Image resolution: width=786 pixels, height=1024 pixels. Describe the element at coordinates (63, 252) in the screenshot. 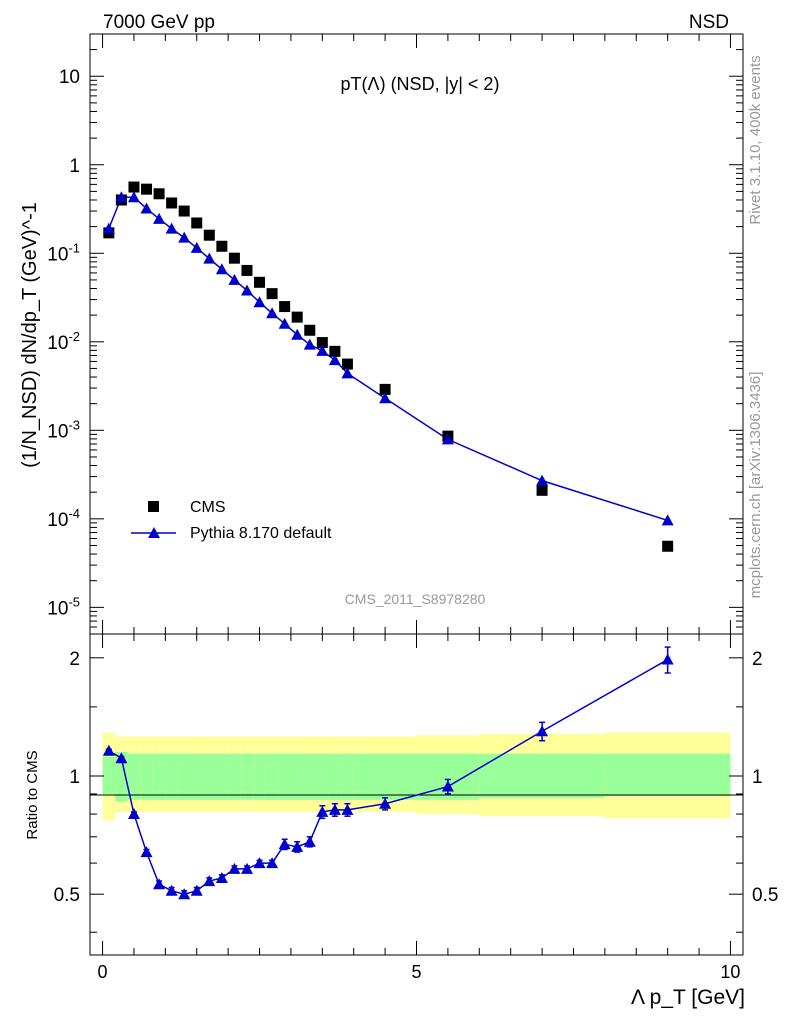

I see `y-tick-label: 10⁻¹` at that location.